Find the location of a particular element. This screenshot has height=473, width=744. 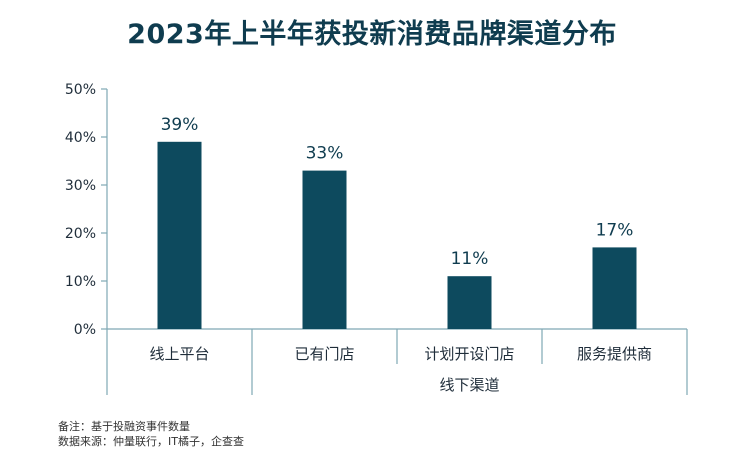

chart-title: 2023年上半年获投新消费品牌渠道分布 is located at coordinates (372, 34).